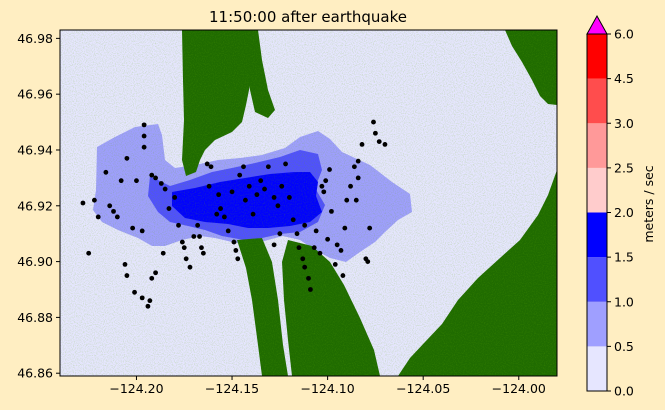 This screenshot has height=410, width=665. I want to click on x-tick-label: −124.10, so click(328, 388).